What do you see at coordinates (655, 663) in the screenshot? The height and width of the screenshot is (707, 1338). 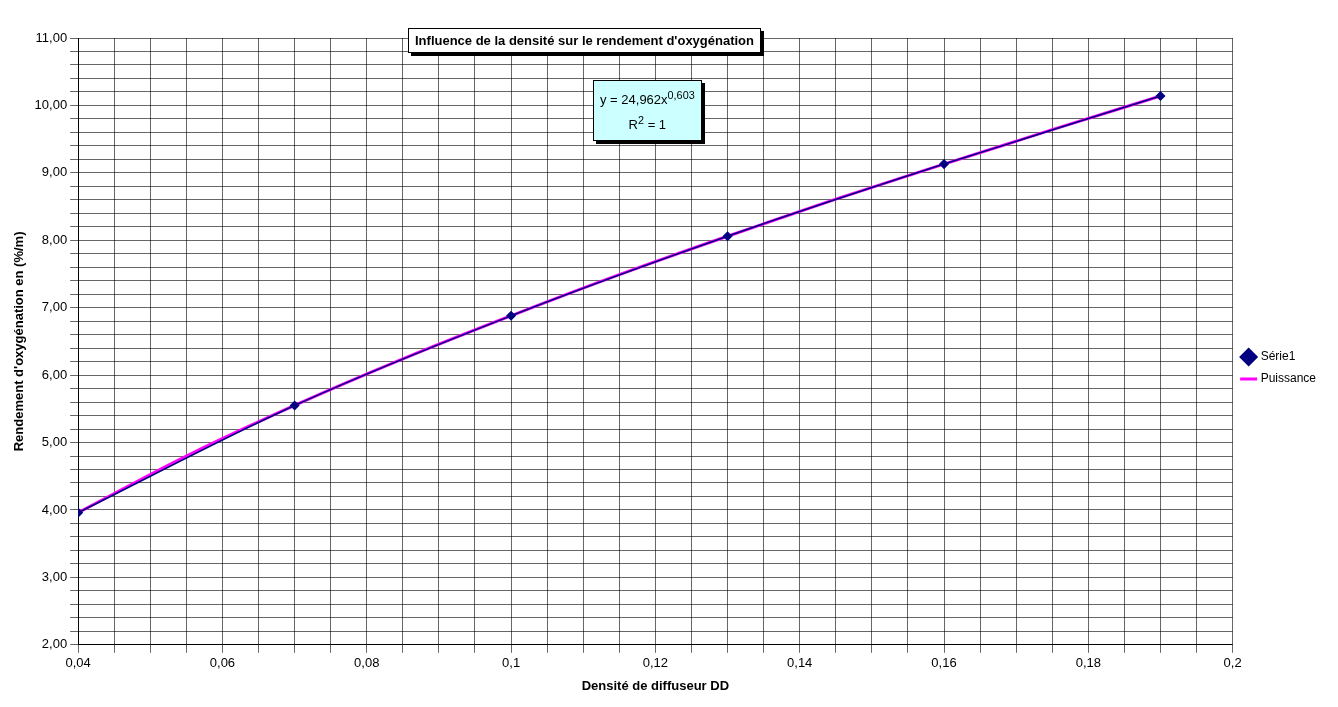 I see `x-tick-label: 0,12` at bounding box center [655, 663].